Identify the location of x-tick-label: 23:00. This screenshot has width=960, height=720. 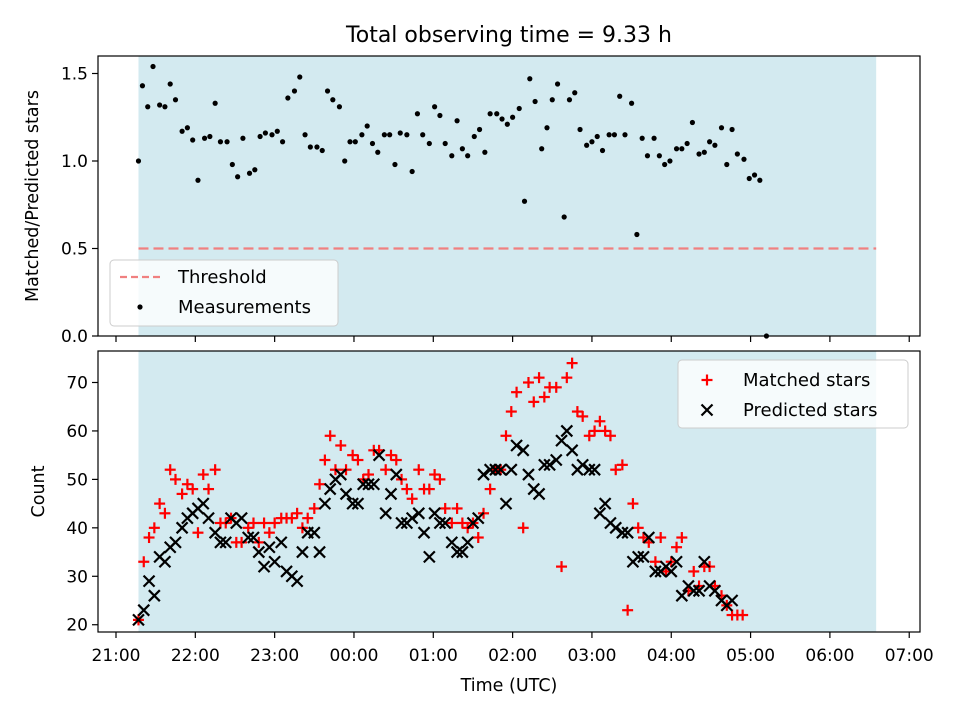
(274, 656).